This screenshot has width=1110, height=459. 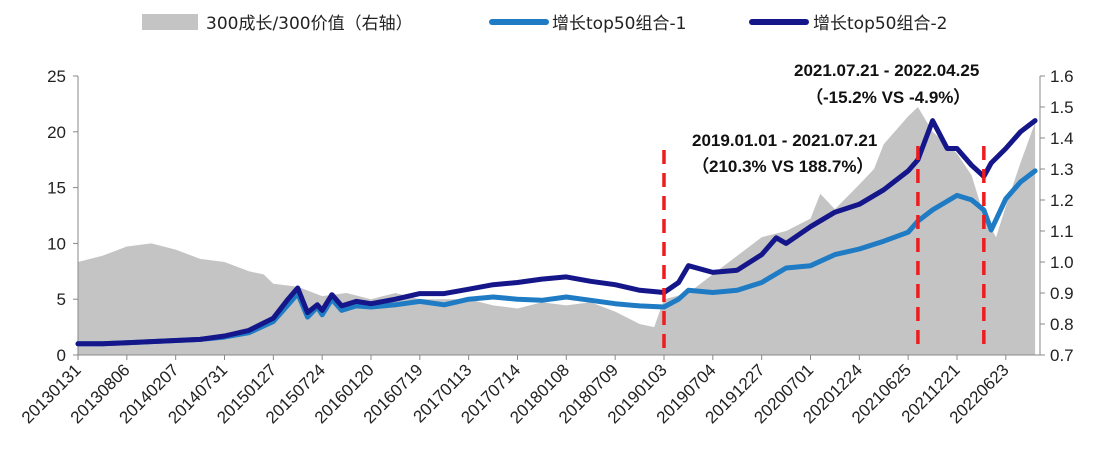 I want to click on y-right-tick-label: 1.2, so click(x=1062, y=200).